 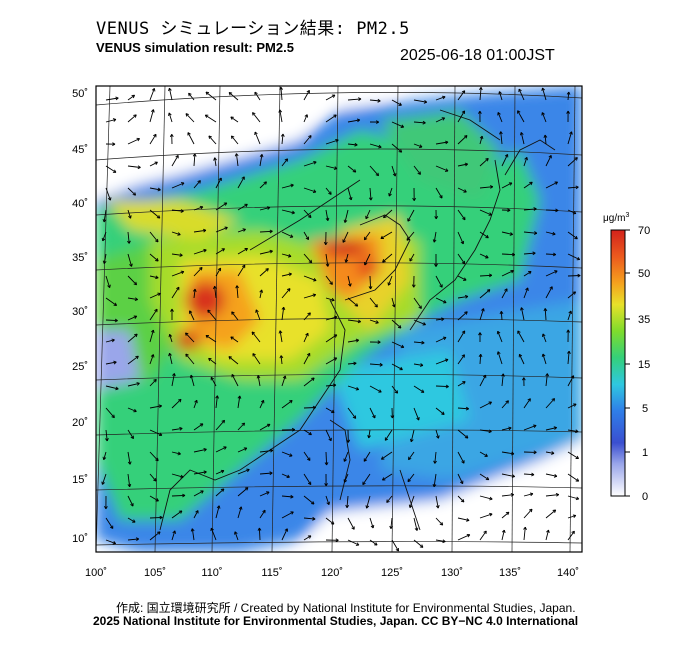 What do you see at coordinates (155, 573) in the screenshot?
I see `lon-label: 105˚` at bounding box center [155, 573].